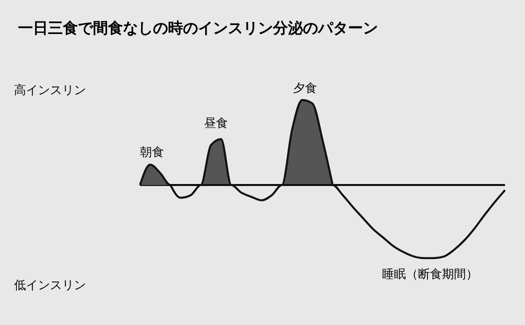  Describe the element at coordinates (216, 123) in the screenshot. I see `annotation: 昼食` at that location.